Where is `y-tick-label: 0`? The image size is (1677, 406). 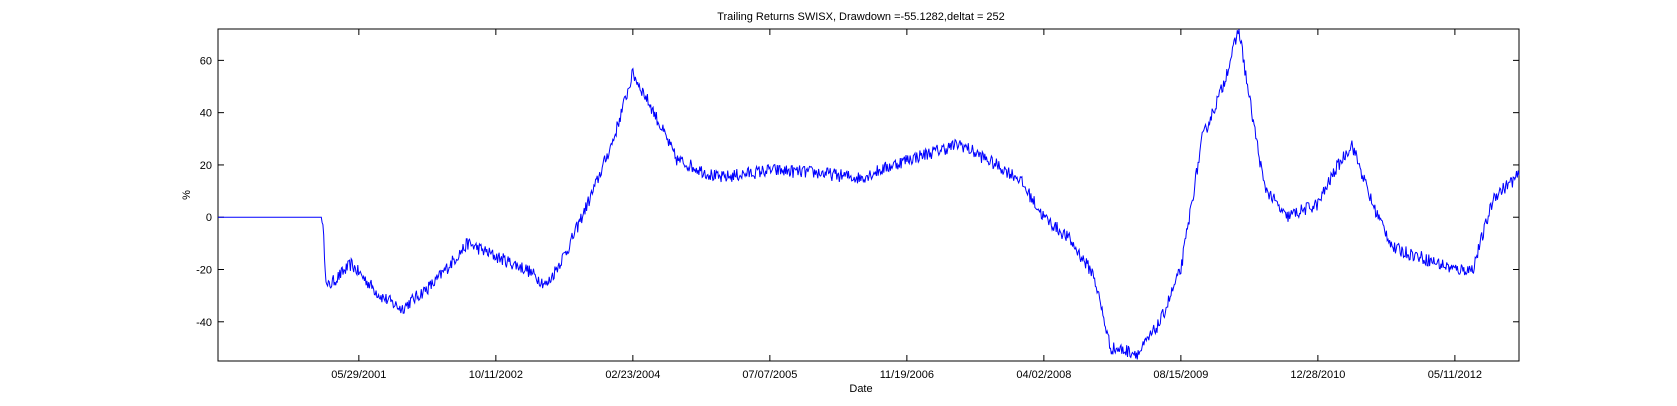 y-tick-label: 0 is located at coordinates (209, 218).